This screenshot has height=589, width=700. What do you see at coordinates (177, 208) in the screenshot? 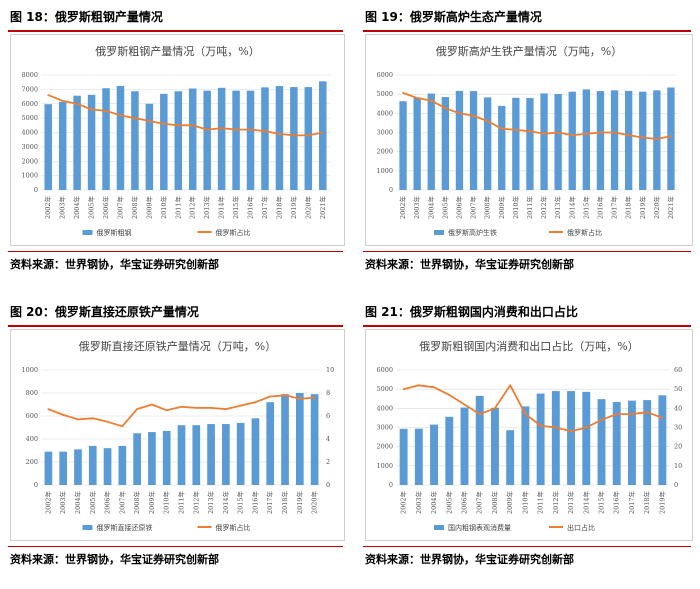
I see `x-tick-label: 2011年` at bounding box center [177, 208].